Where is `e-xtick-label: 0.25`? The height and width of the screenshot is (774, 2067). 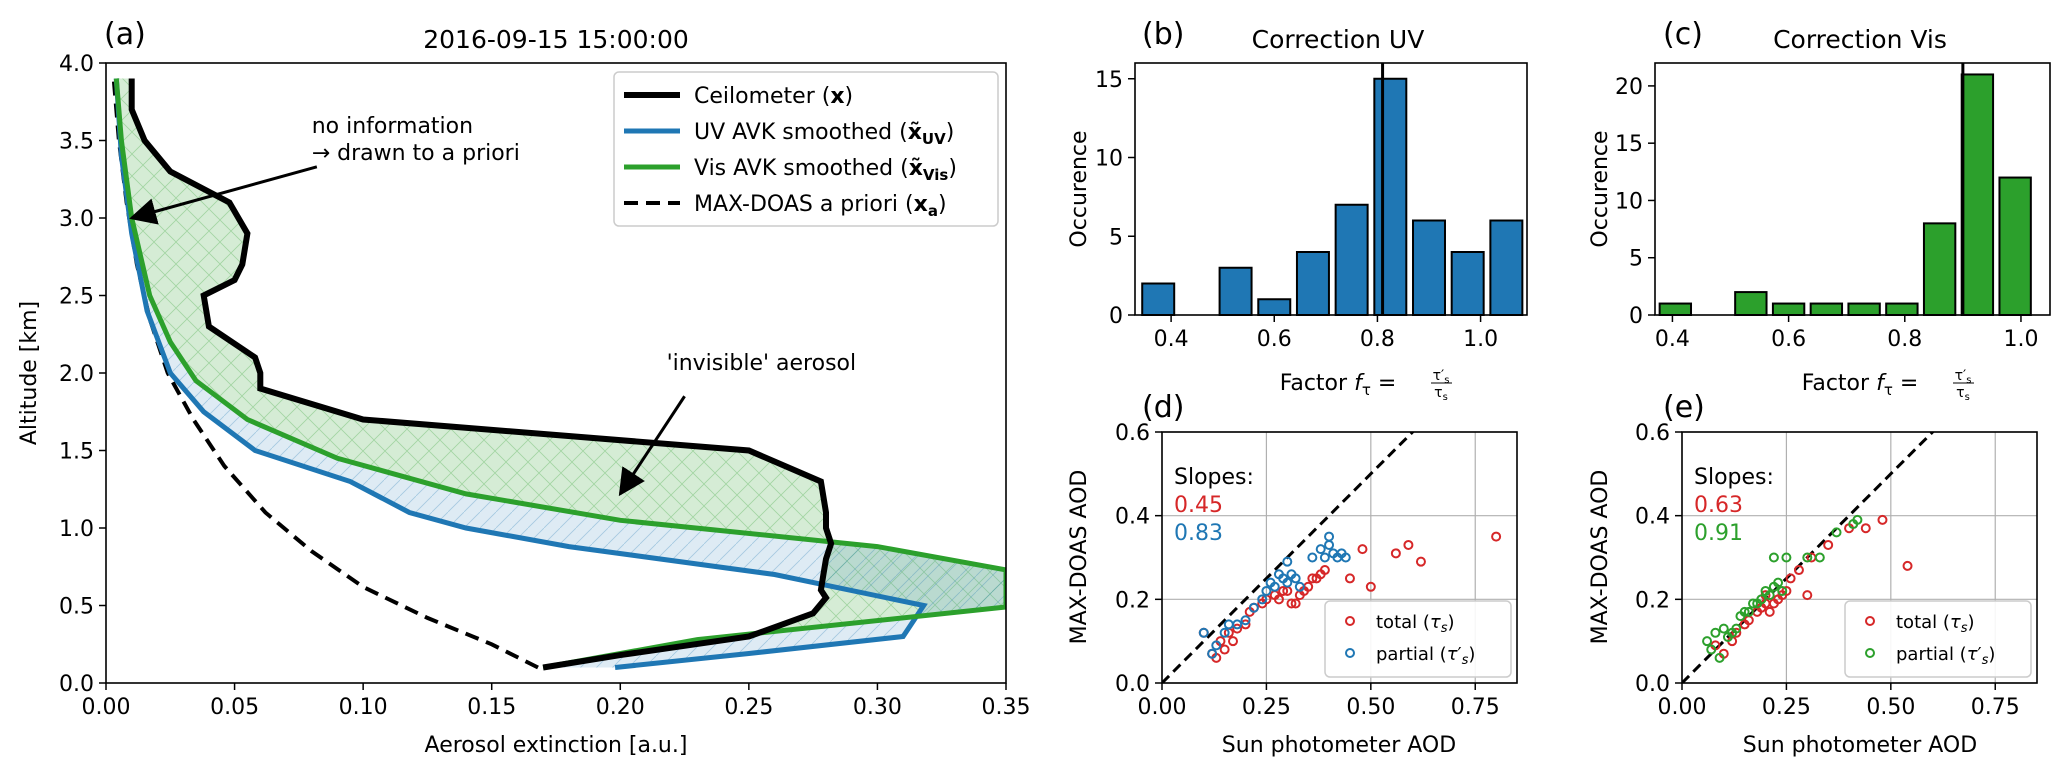 e-xtick-label: 0.25 is located at coordinates (1786, 707).